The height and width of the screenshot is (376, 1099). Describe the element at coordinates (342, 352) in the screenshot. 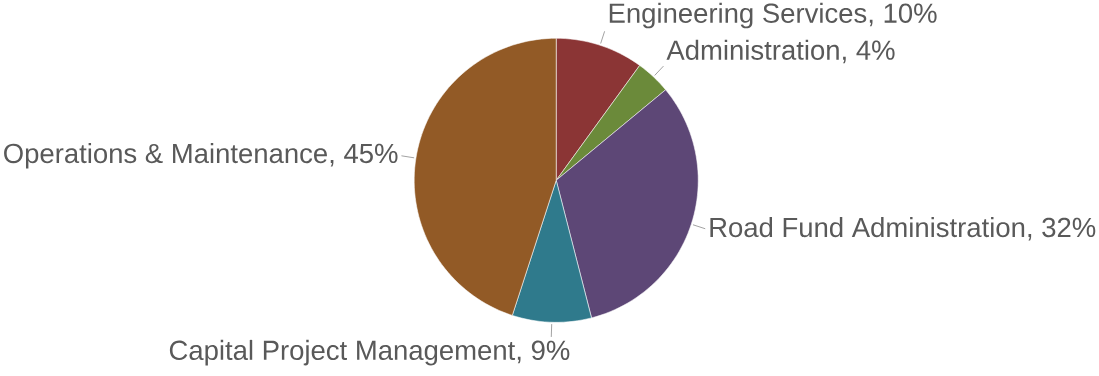

I see `slice-label: Capital Project Management` at that location.